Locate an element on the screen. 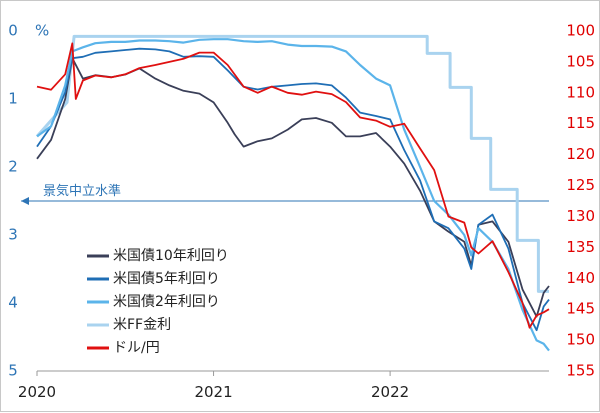 Image resolution: width=600 pixels, height=413 pixels. right-tick-label: 145 is located at coordinates (580, 309).